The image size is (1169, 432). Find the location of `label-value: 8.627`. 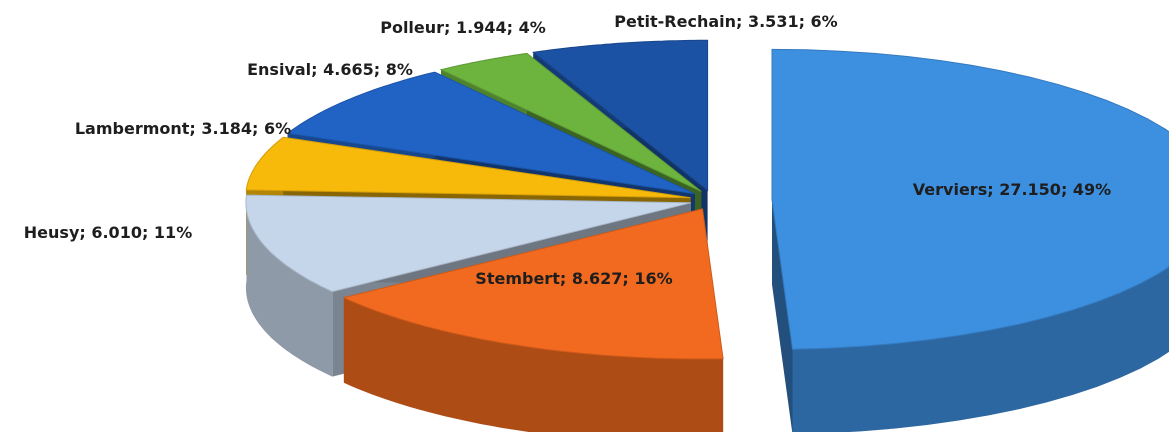

label-value: 8.627 is located at coordinates (597, 278).